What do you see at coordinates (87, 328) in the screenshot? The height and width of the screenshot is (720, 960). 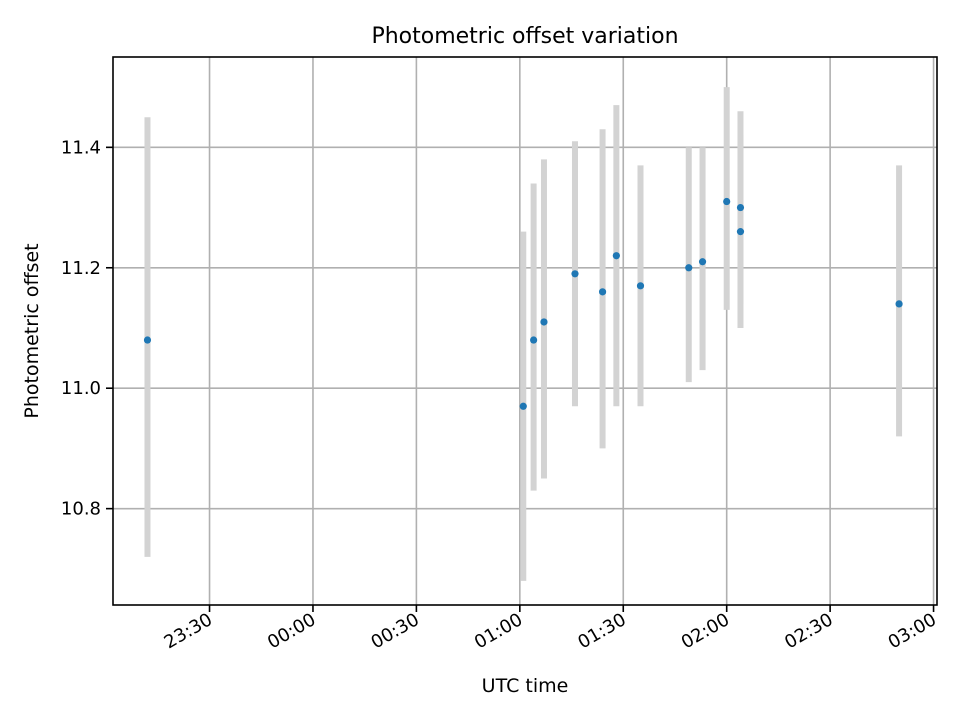 I see `y-axis-ticks: 10.8 11.0 11.2 11.4` at bounding box center [87, 328].